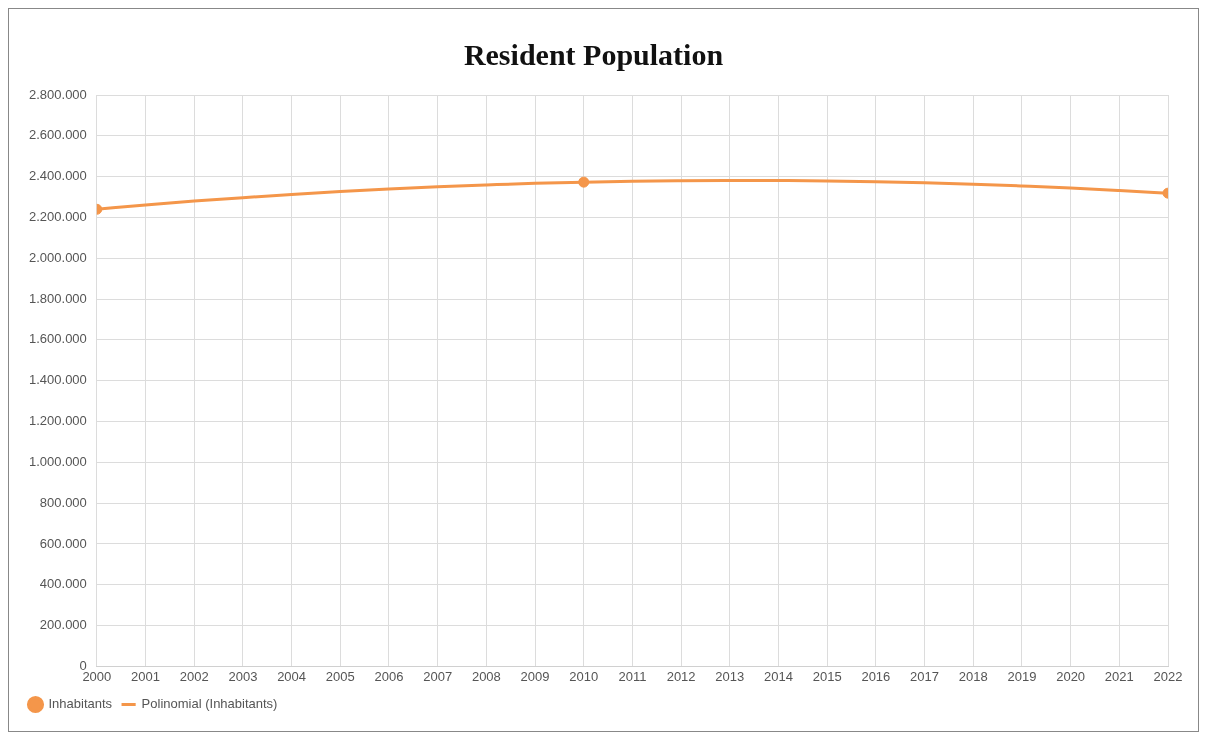 The width and height of the screenshot is (1207, 740). I want to click on x-tick-label: 2016, so click(876, 676).